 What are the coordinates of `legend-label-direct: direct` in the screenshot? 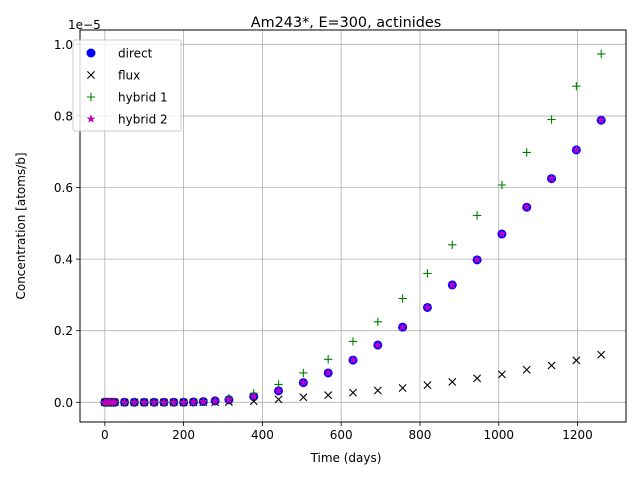 It's located at (135, 54).